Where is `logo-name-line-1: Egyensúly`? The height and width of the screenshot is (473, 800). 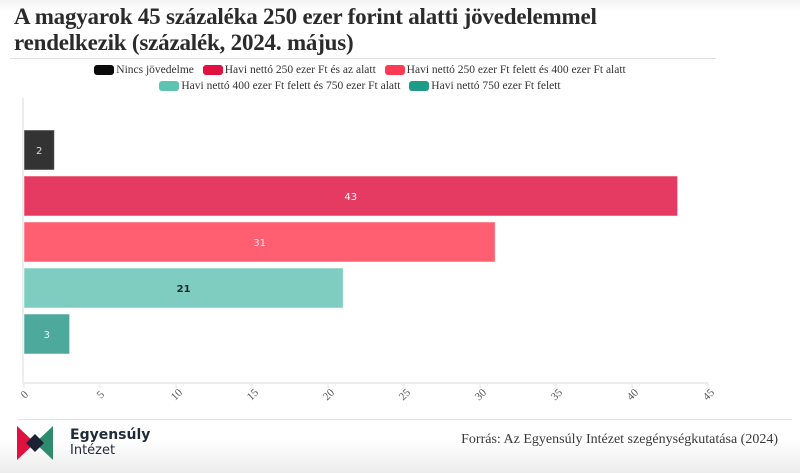
logo-name-line-1: Egyensúly is located at coordinates (110, 435).